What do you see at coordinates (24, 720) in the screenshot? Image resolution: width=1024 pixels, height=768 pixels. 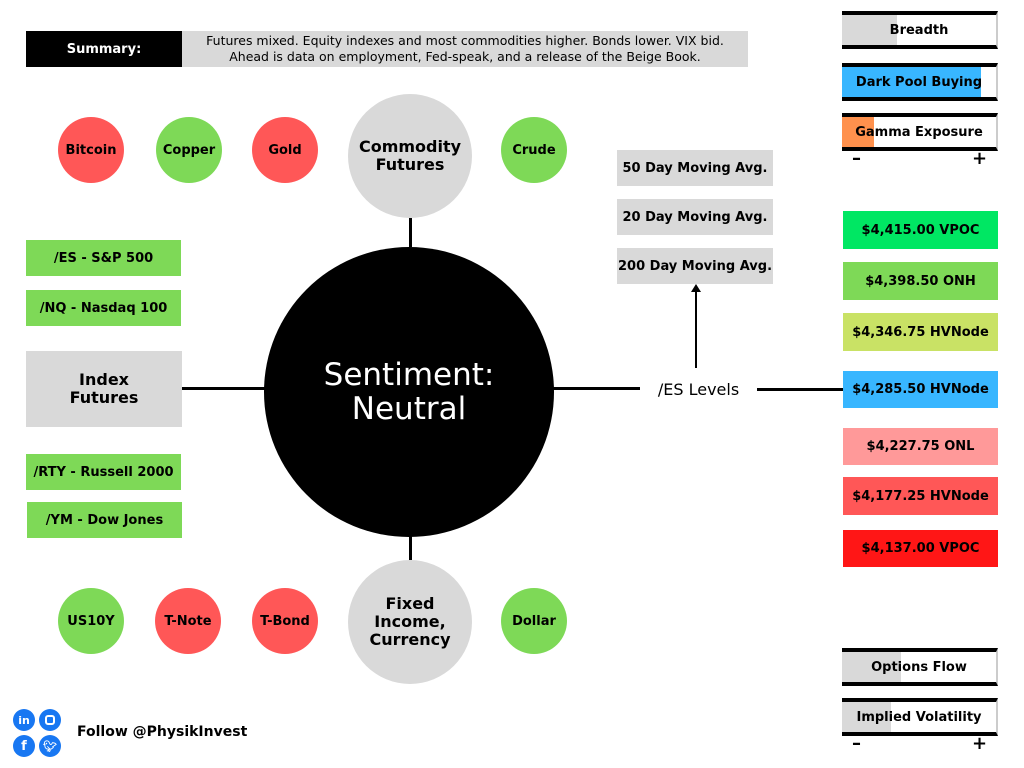 I see `linkedin-icon: in` at bounding box center [24, 720].